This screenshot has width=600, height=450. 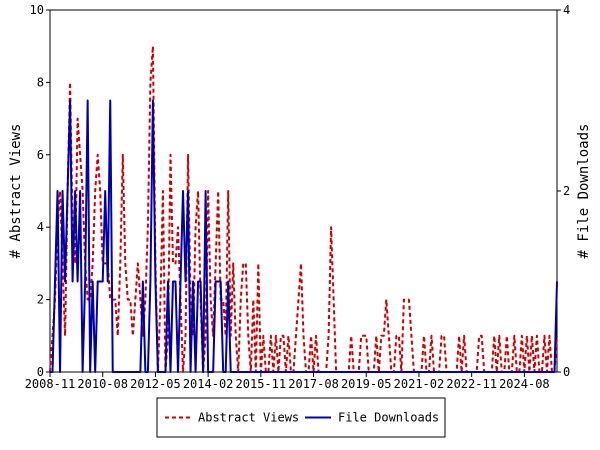 I want to click on y2-tick-label: 0, so click(x=566, y=372).